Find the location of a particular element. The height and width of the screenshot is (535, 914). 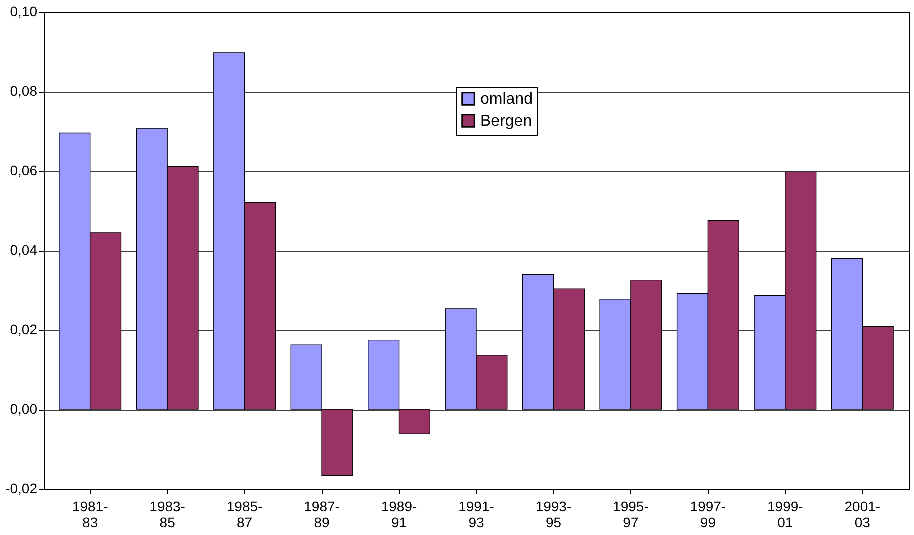

x-tick-label: 1995-97 is located at coordinates (631, 514).